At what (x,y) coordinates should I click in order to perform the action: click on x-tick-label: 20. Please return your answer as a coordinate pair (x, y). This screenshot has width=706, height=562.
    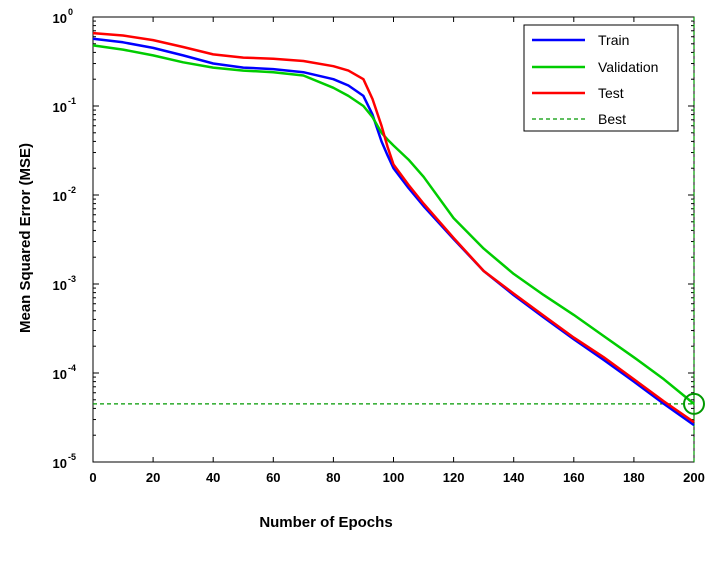
    Looking at the image, I should click on (153, 477).